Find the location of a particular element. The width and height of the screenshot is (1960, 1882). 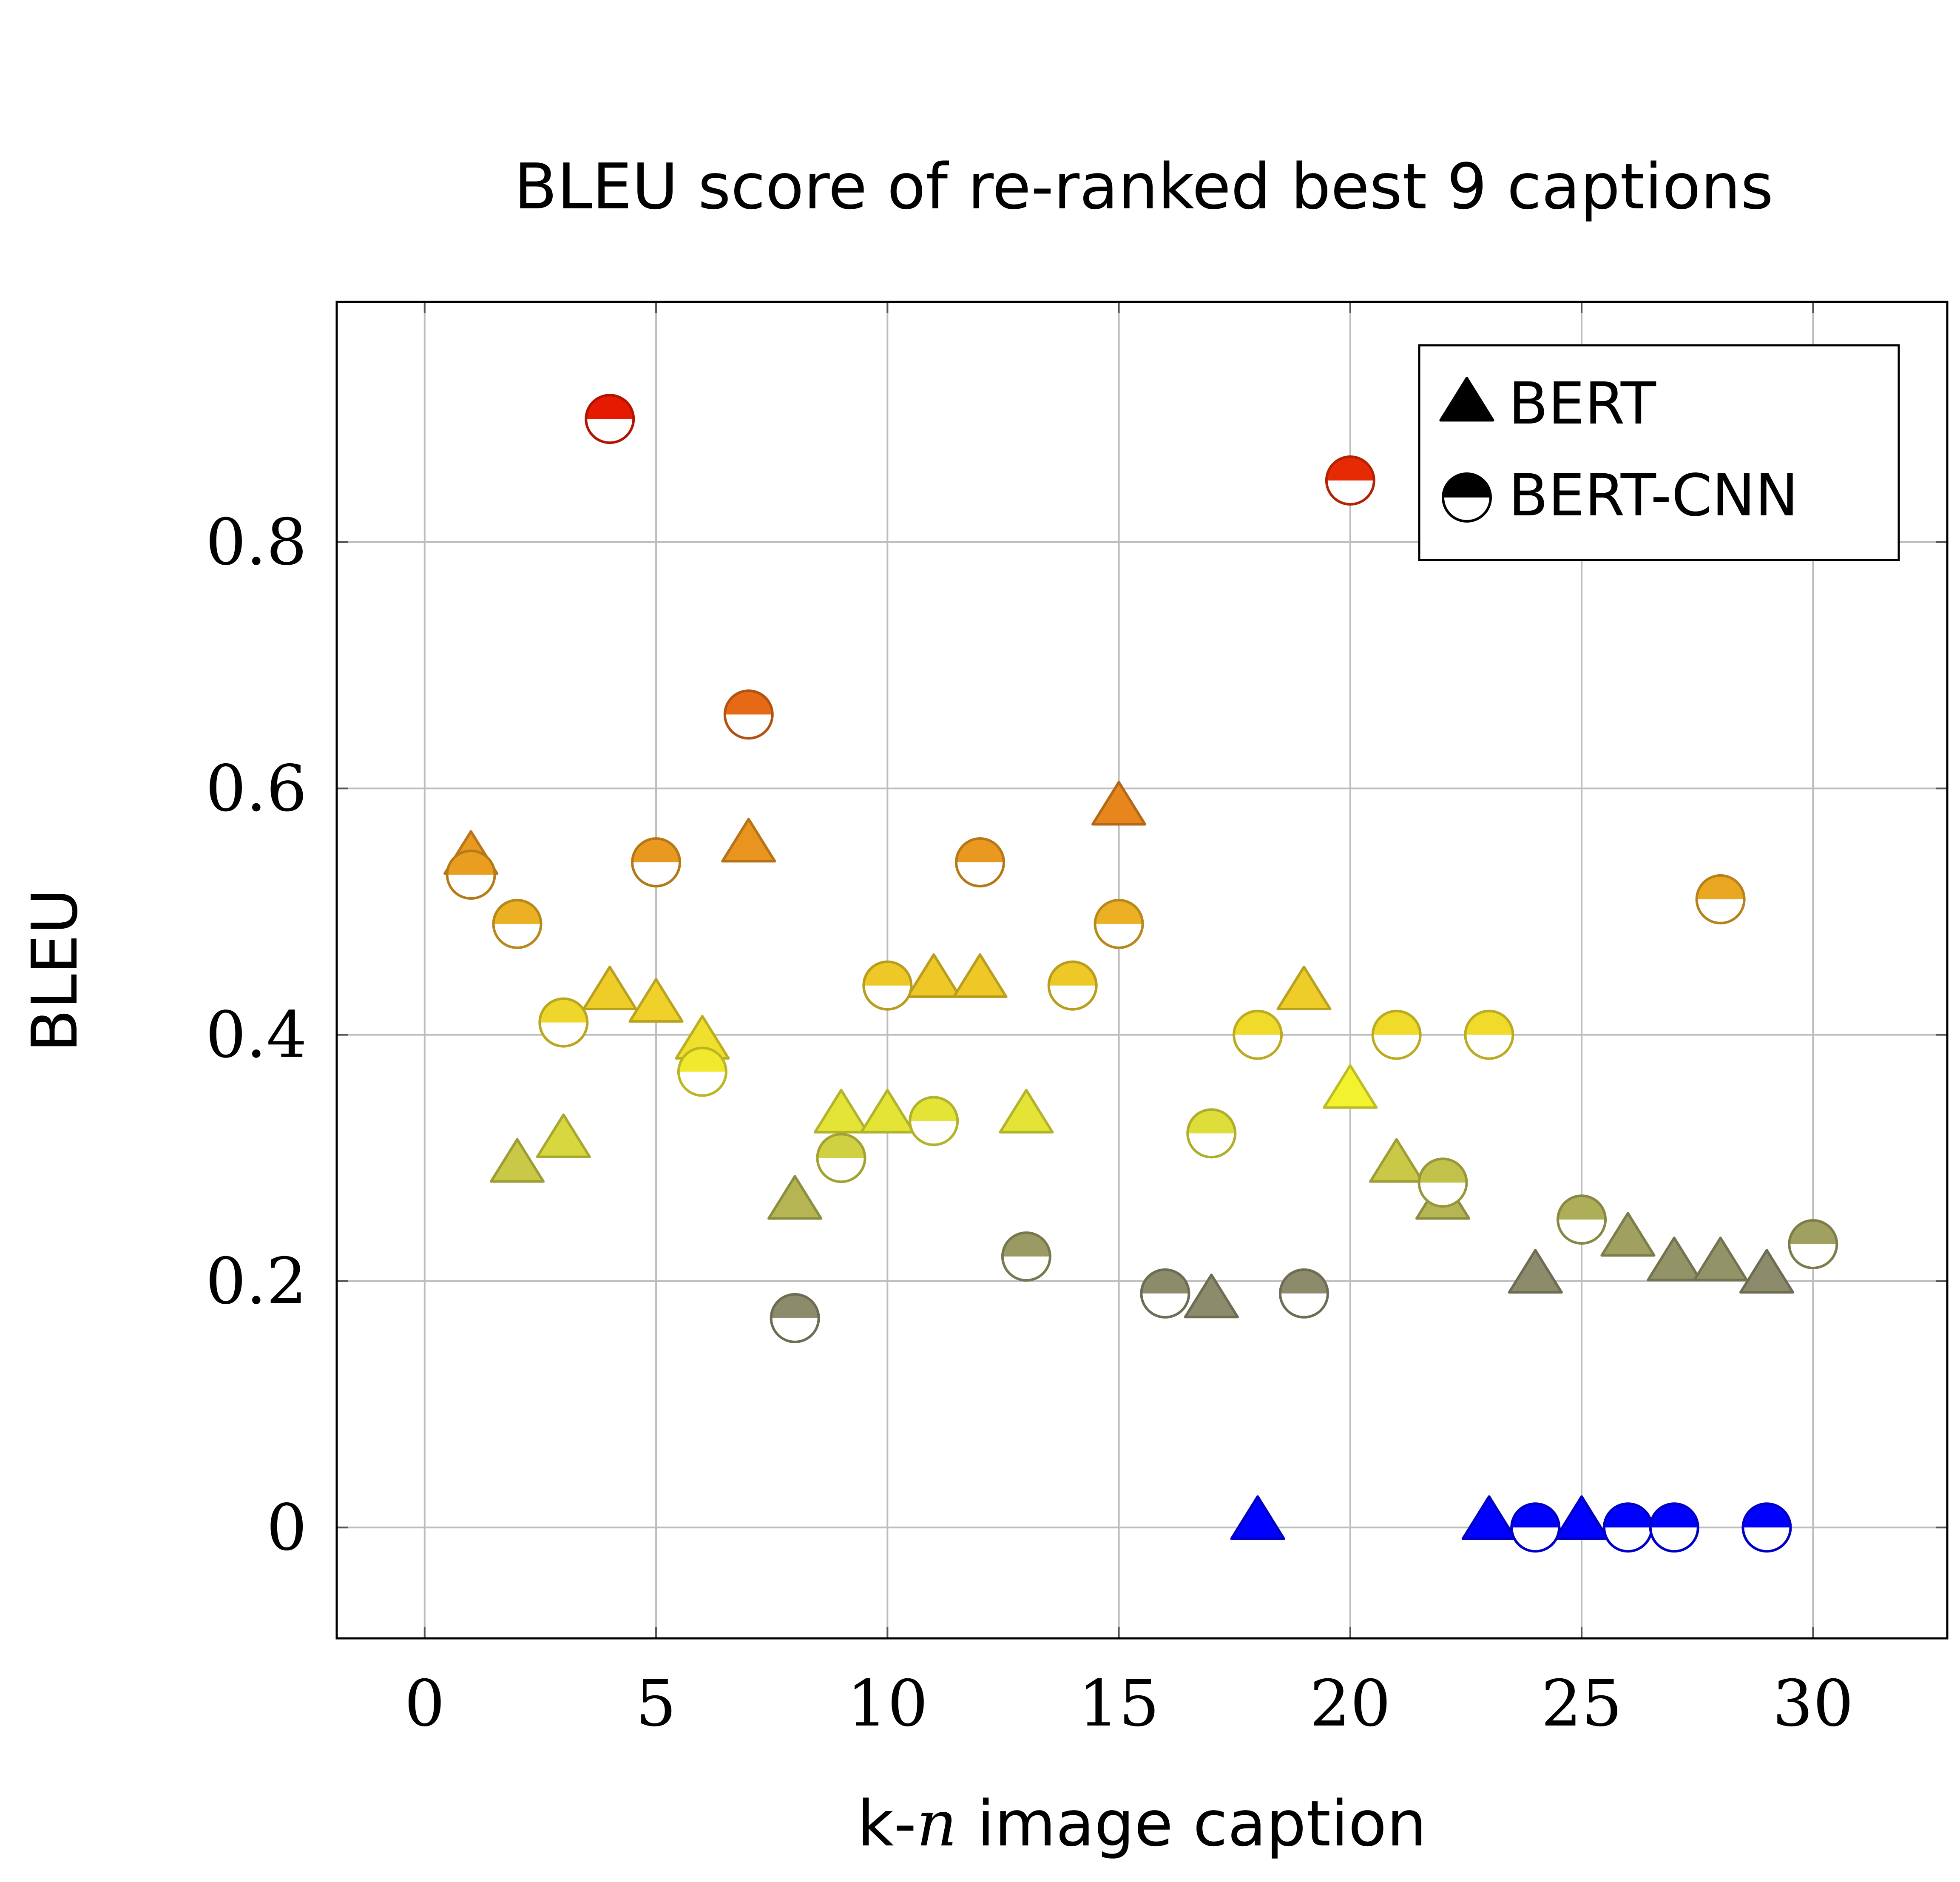

x-axis-label-variable: n is located at coordinates (937, 1823).